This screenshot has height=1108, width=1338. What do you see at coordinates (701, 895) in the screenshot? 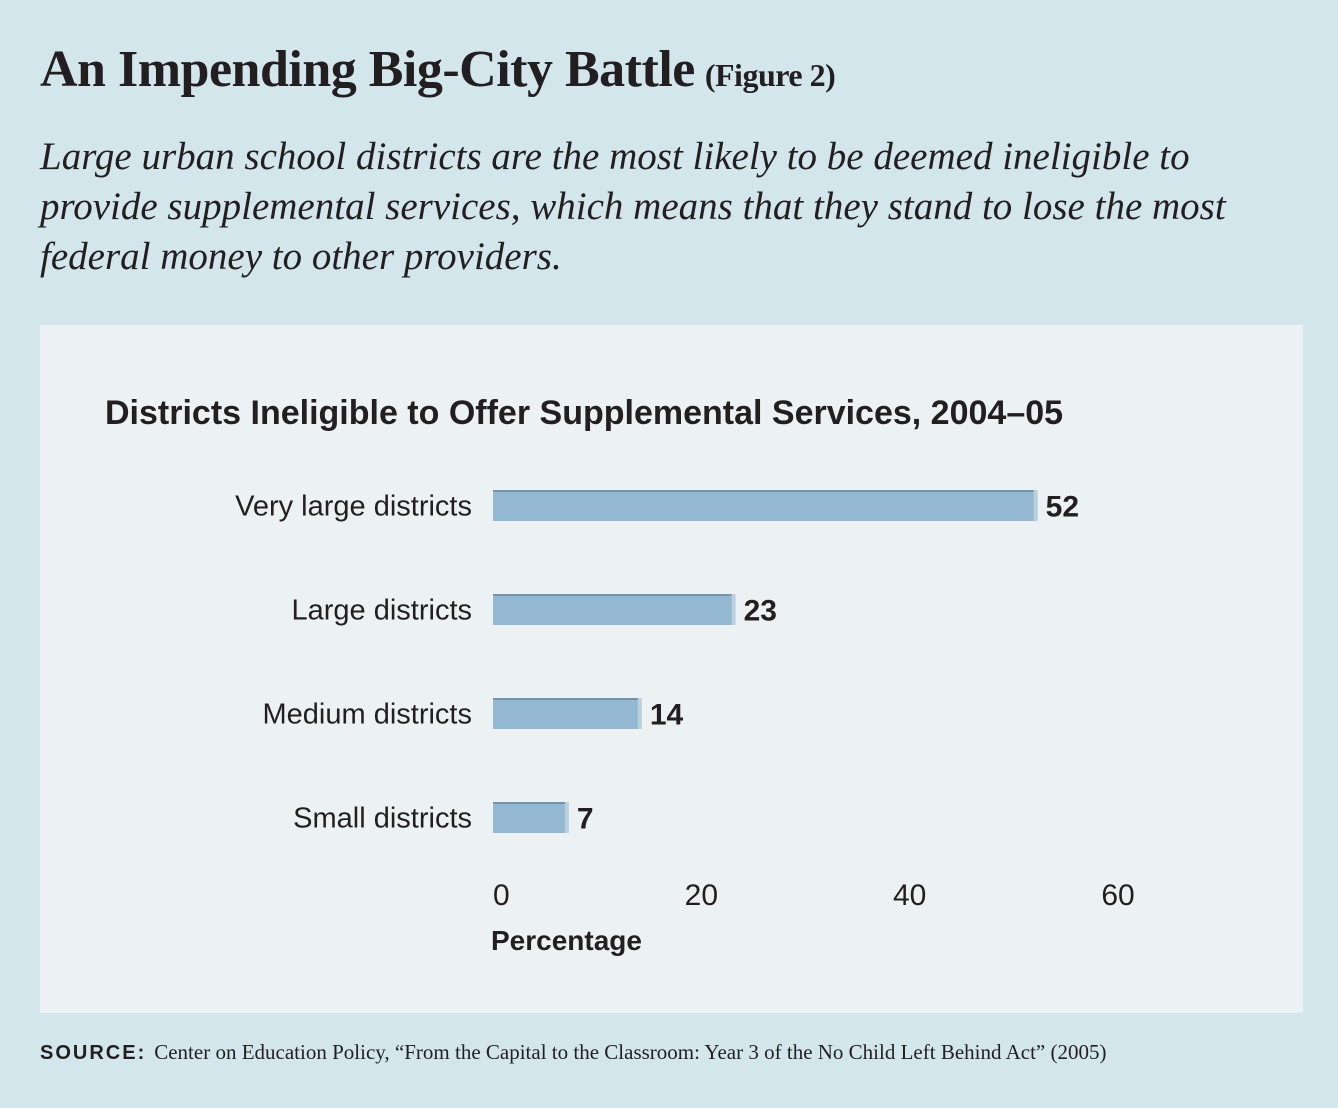
I see `x-tick-label-20: 20` at bounding box center [701, 895].